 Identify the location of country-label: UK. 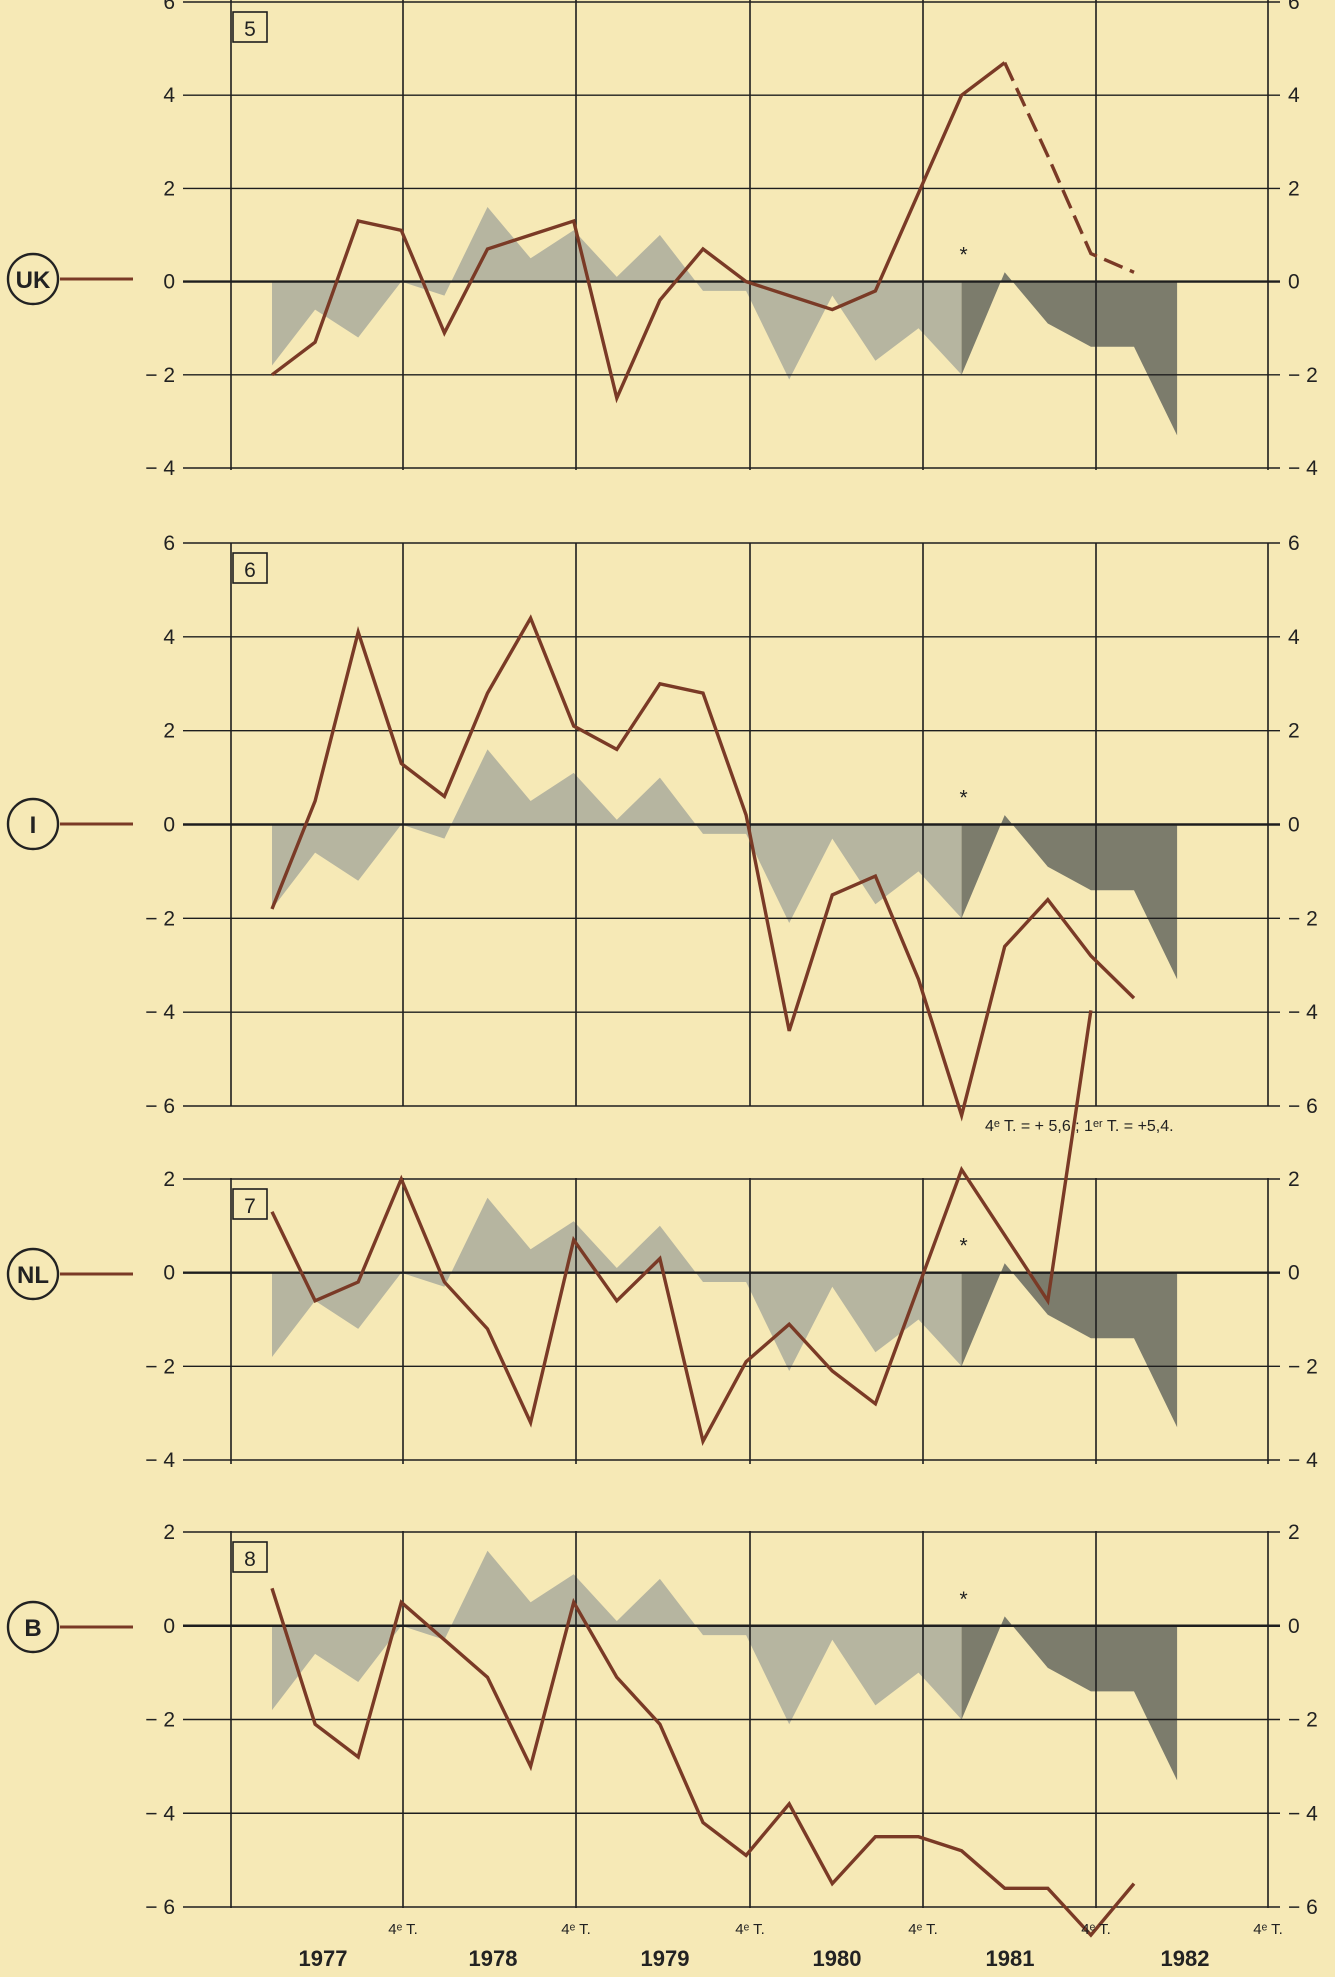
(33, 280).